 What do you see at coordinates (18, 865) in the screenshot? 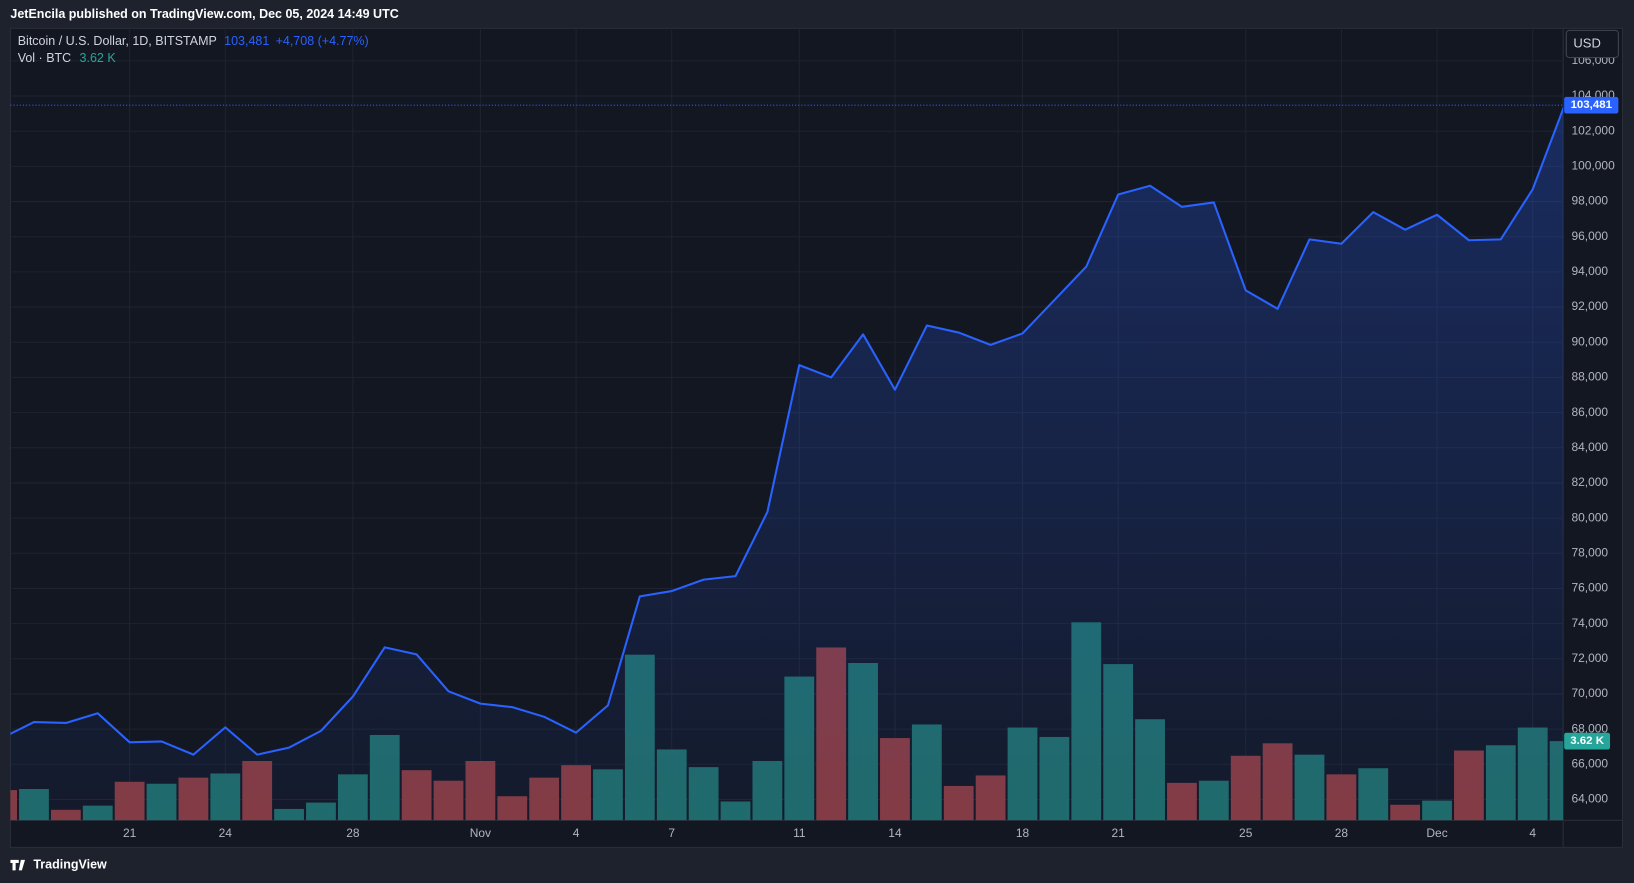
I see `logo-icon` at bounding box center [18, 865].